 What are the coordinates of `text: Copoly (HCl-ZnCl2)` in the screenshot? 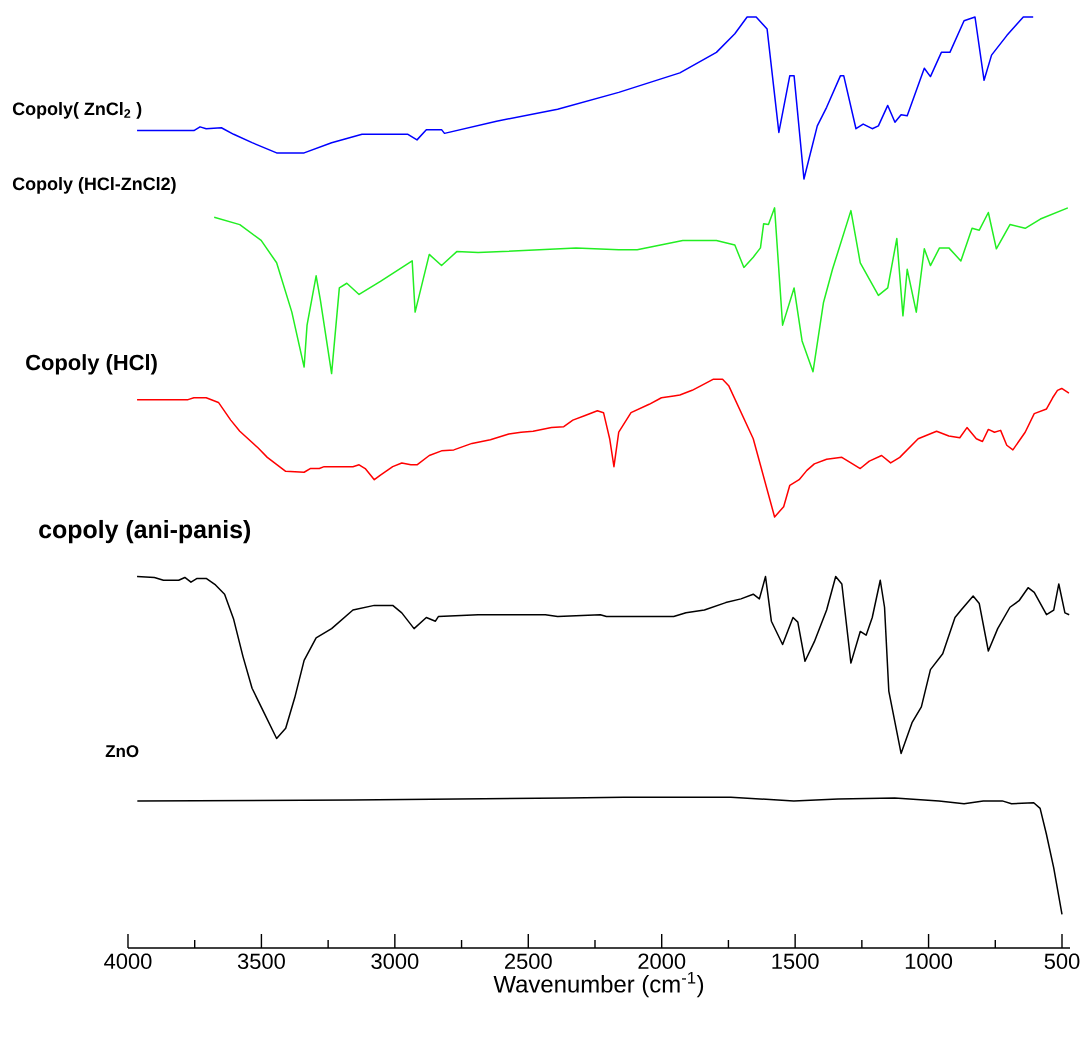 It's located at (94, 185).